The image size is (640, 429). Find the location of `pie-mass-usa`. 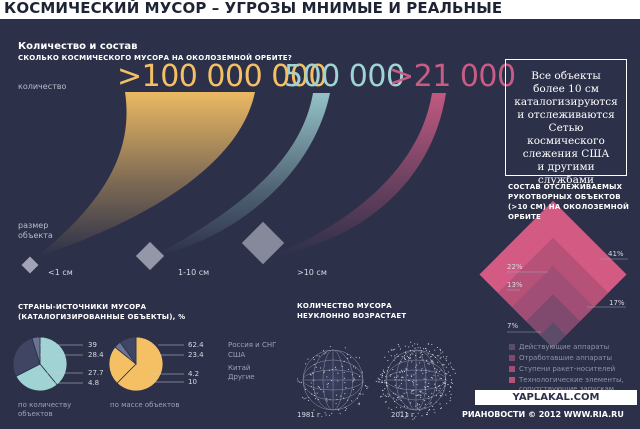

pie-mass-usa is located at coordinates (122, 365).